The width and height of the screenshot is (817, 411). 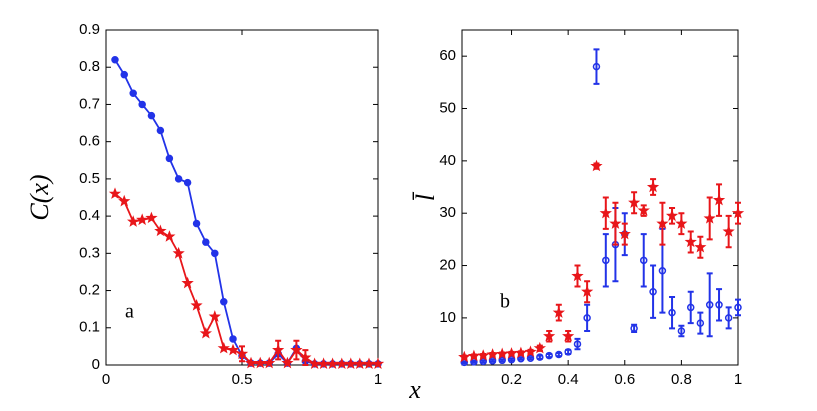 What do you see at coordinates (738, 379) in the screenshot?
I see `x-tick-label: 1` at bounding box center [738, 379].